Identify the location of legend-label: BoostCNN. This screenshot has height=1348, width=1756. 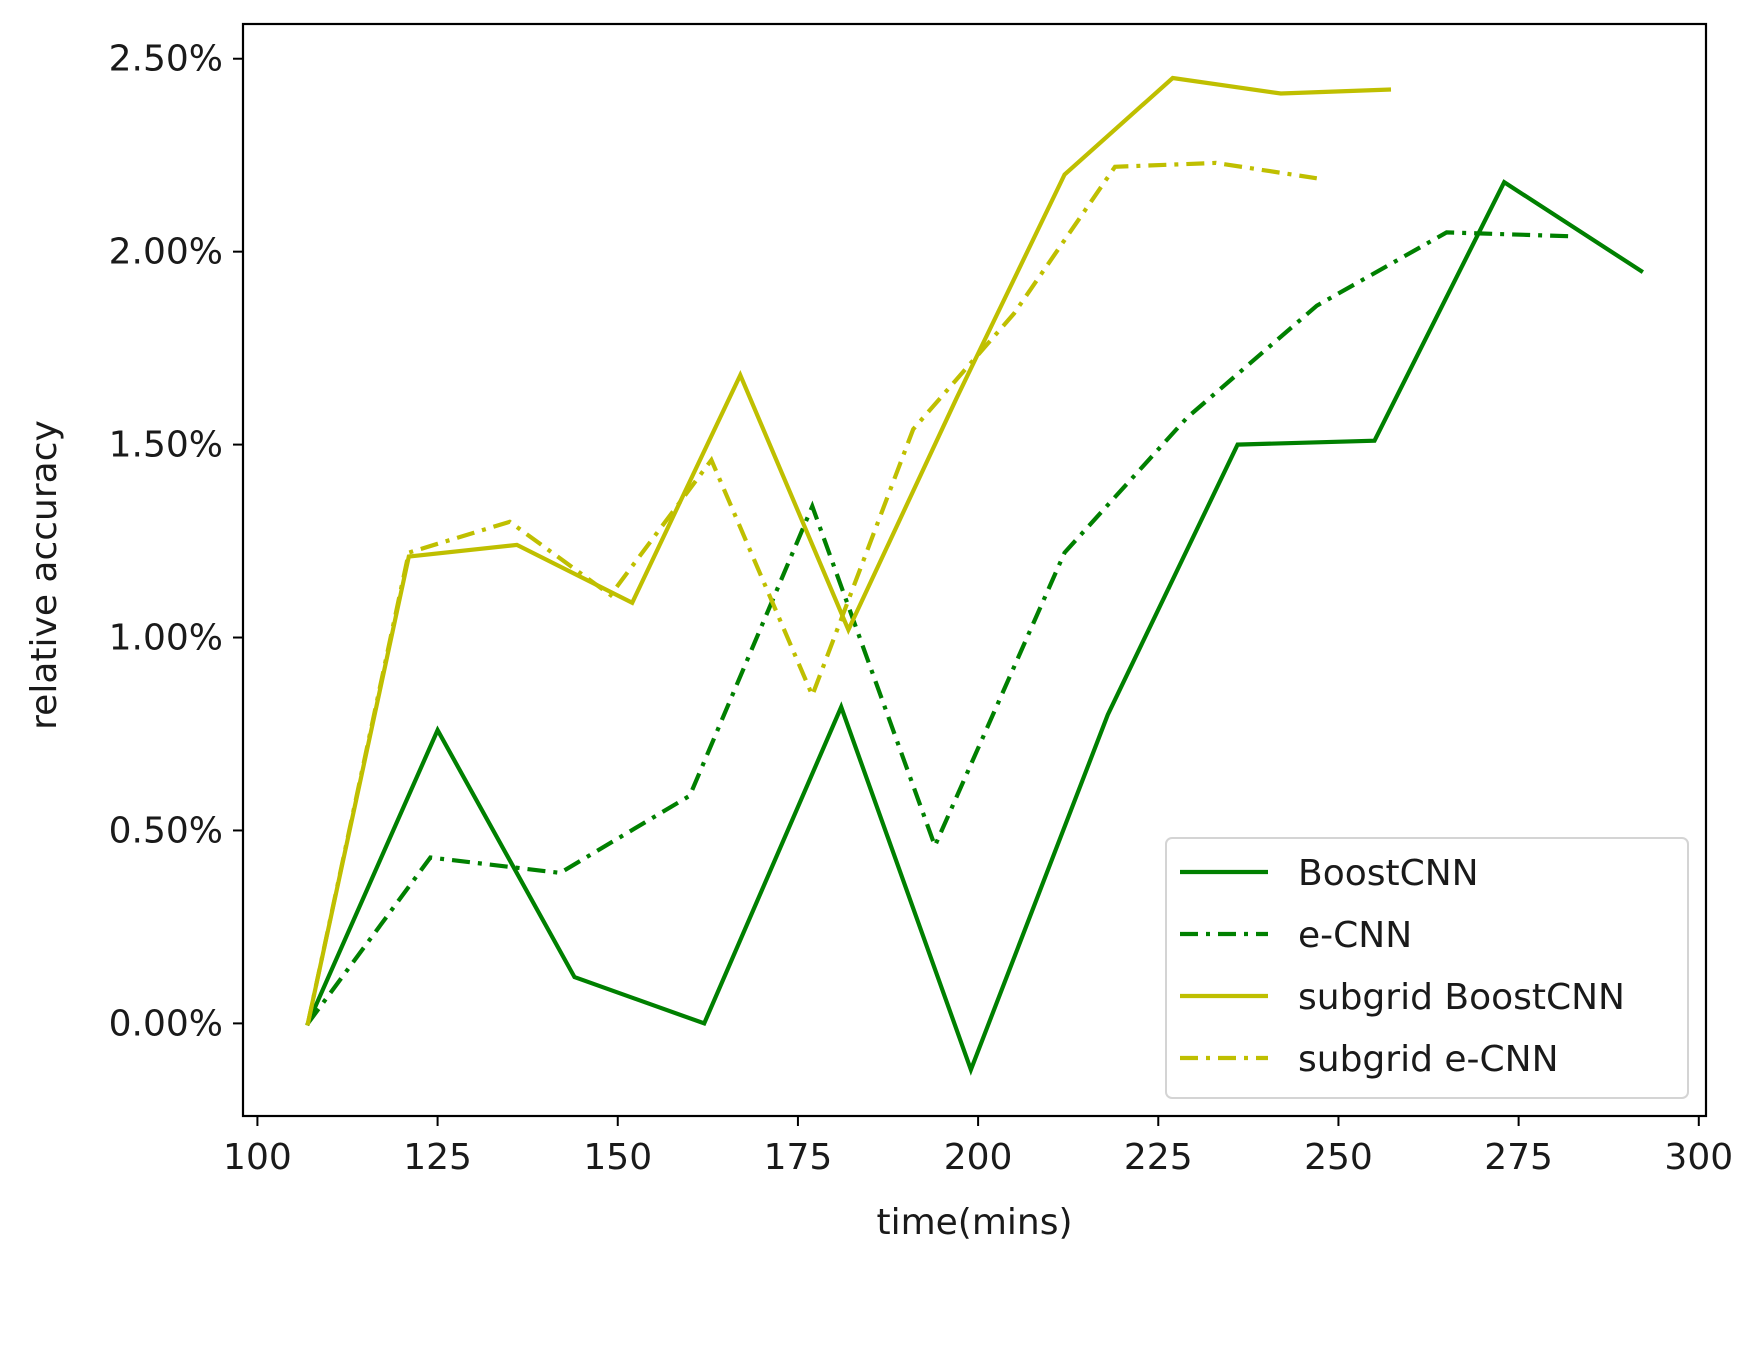
(1388, 873).